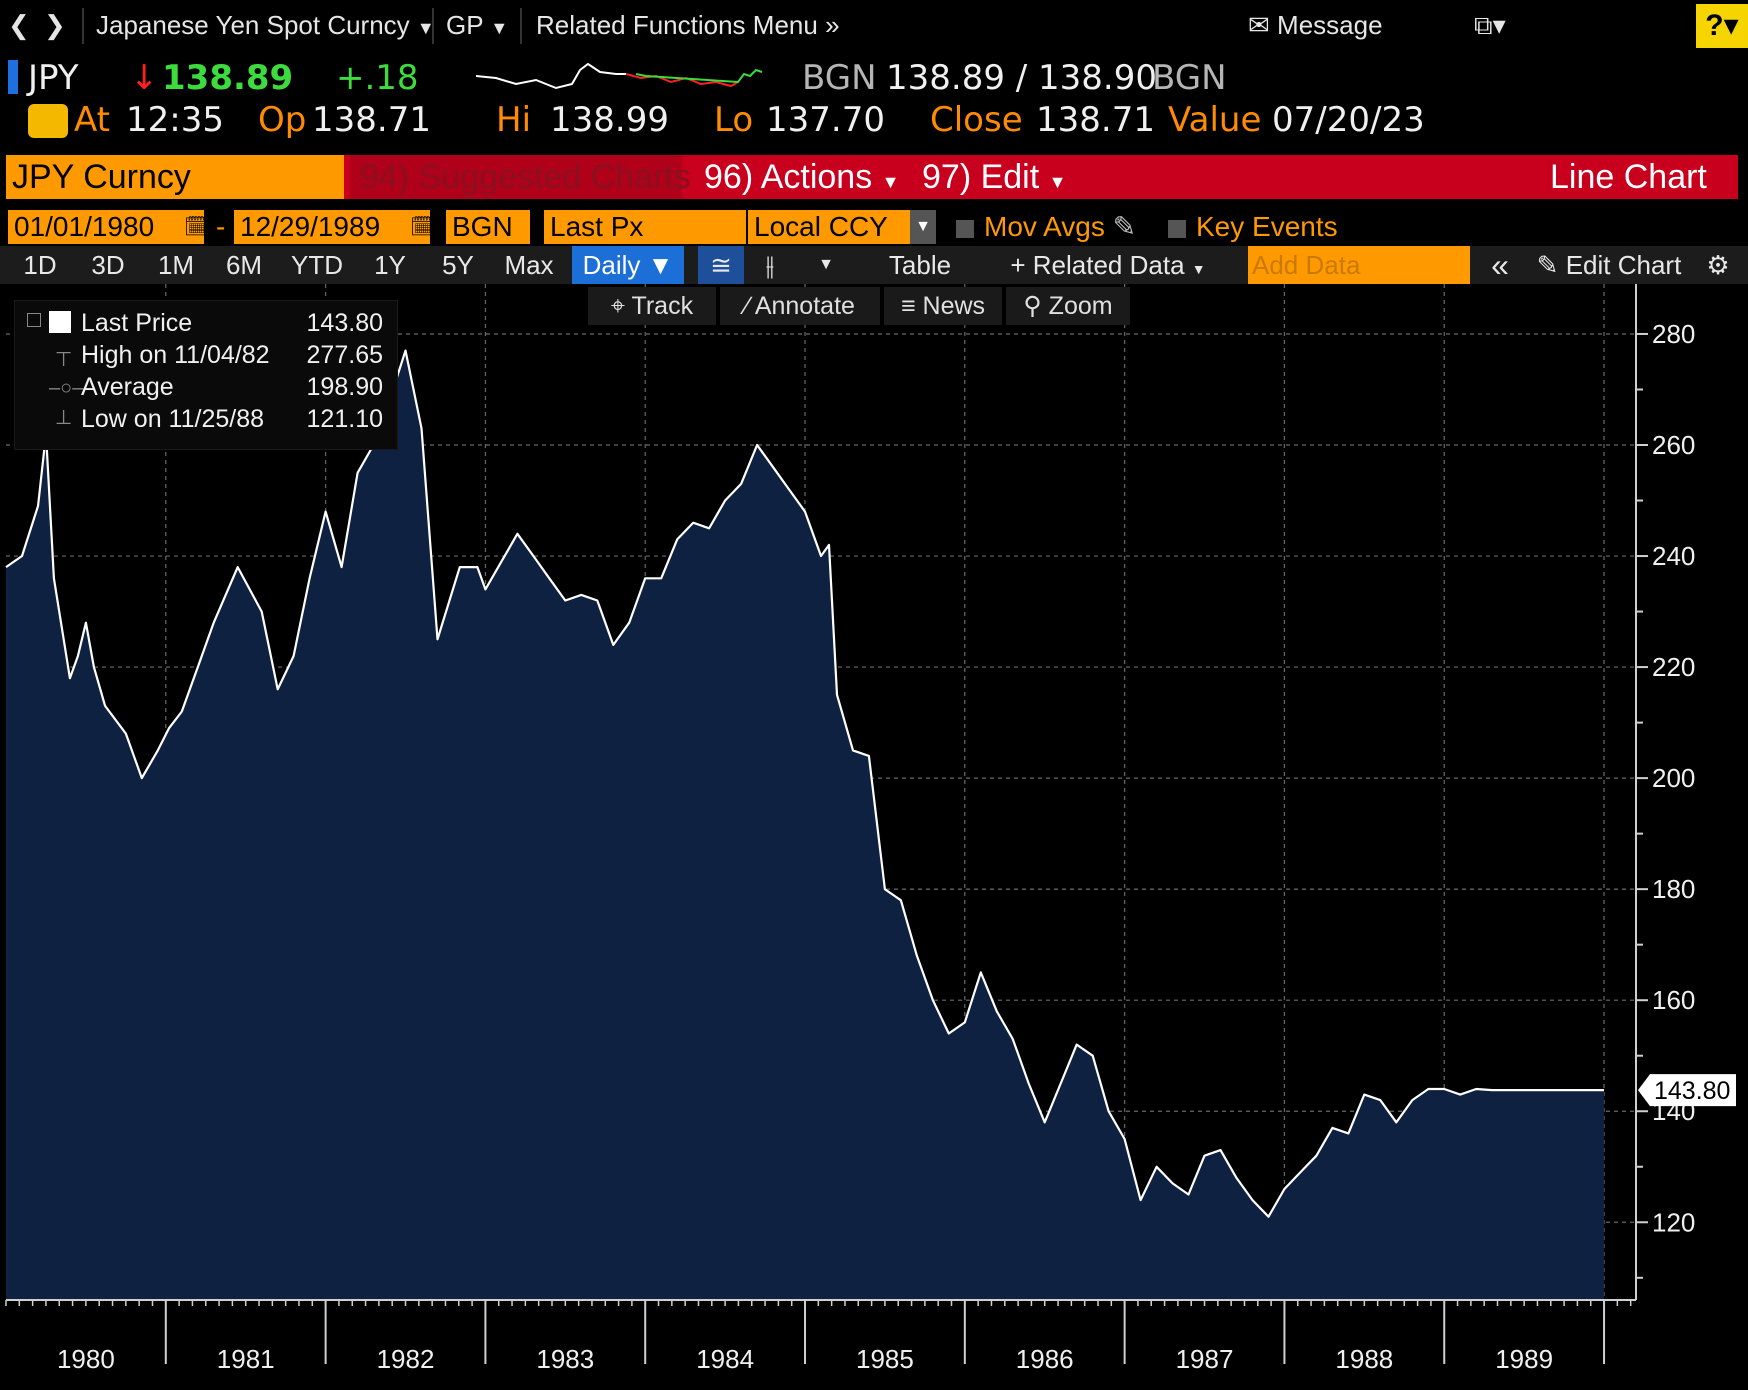  What do you see at coordinates (60, 322) in the screenshot?
I see `series-swatch` at bounding box center [60, 322].